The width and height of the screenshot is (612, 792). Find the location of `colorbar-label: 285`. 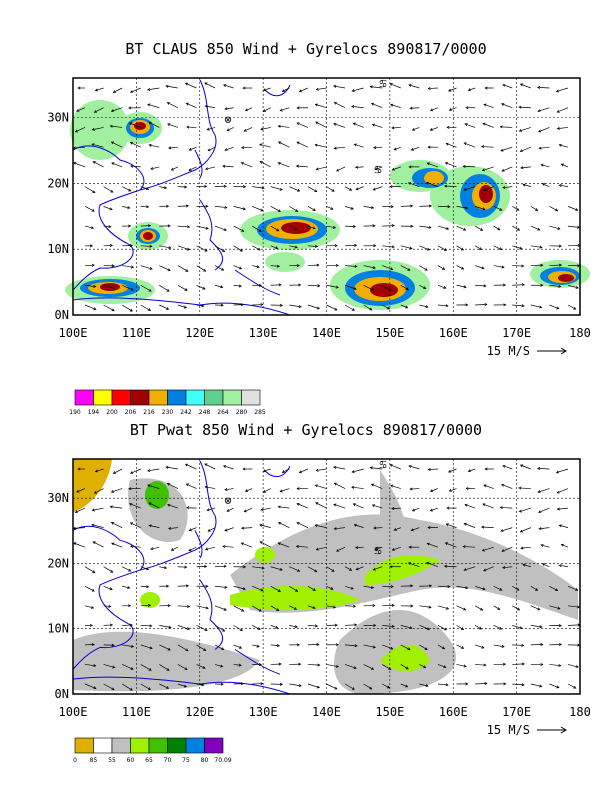

colorbar-label: 285 is located at coordinates (260, 412).